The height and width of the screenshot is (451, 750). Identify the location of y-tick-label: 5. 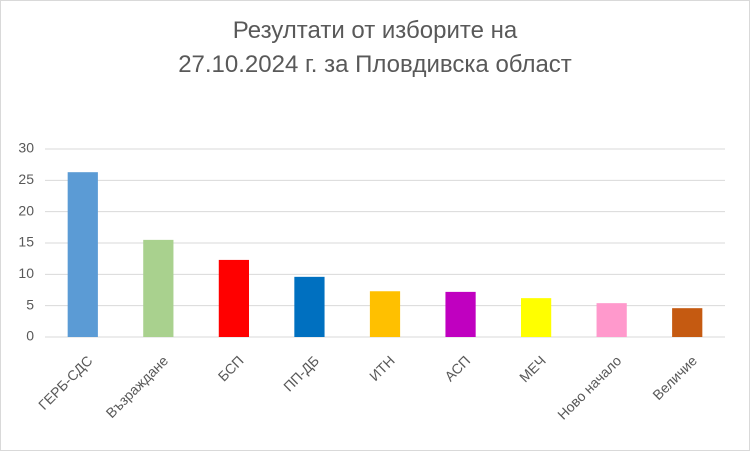
(30, 304).